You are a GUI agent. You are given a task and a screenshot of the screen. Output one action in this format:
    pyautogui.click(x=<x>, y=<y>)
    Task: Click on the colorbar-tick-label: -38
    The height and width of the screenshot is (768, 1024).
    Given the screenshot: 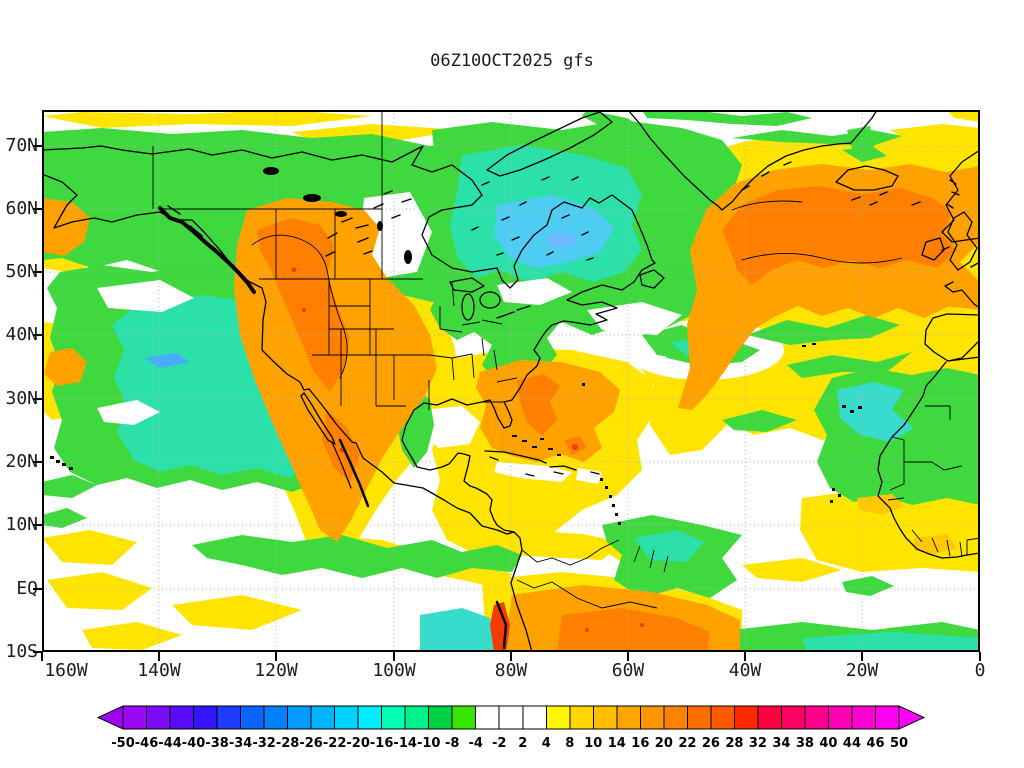 What is the action you would take?
    pyautogui.click(x=217, y=743)
    